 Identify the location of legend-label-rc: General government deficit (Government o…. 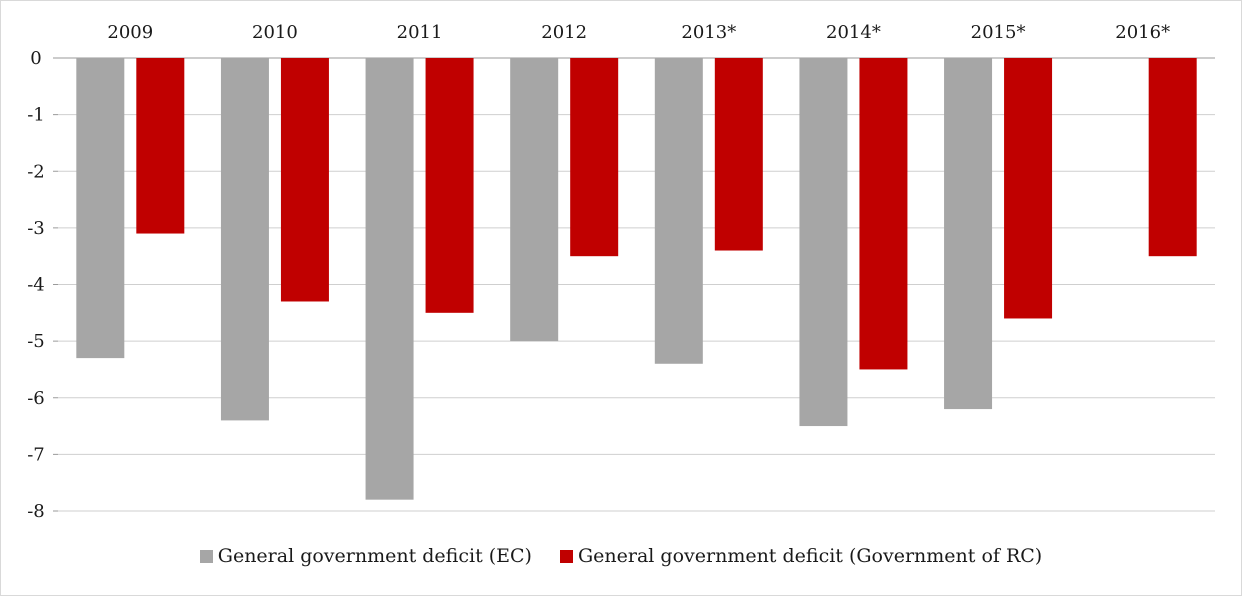
(810, 556).